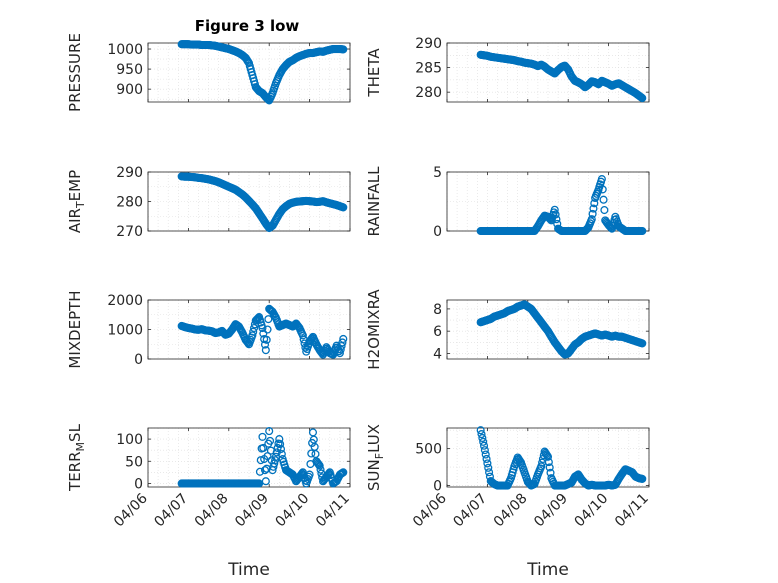 The width and height of the screenshot is (778, 583). What do you see at coordinates (75, 220) in the screenshot?
I see `y-axis-label-main: AIR` at bounding box center [75, 220].